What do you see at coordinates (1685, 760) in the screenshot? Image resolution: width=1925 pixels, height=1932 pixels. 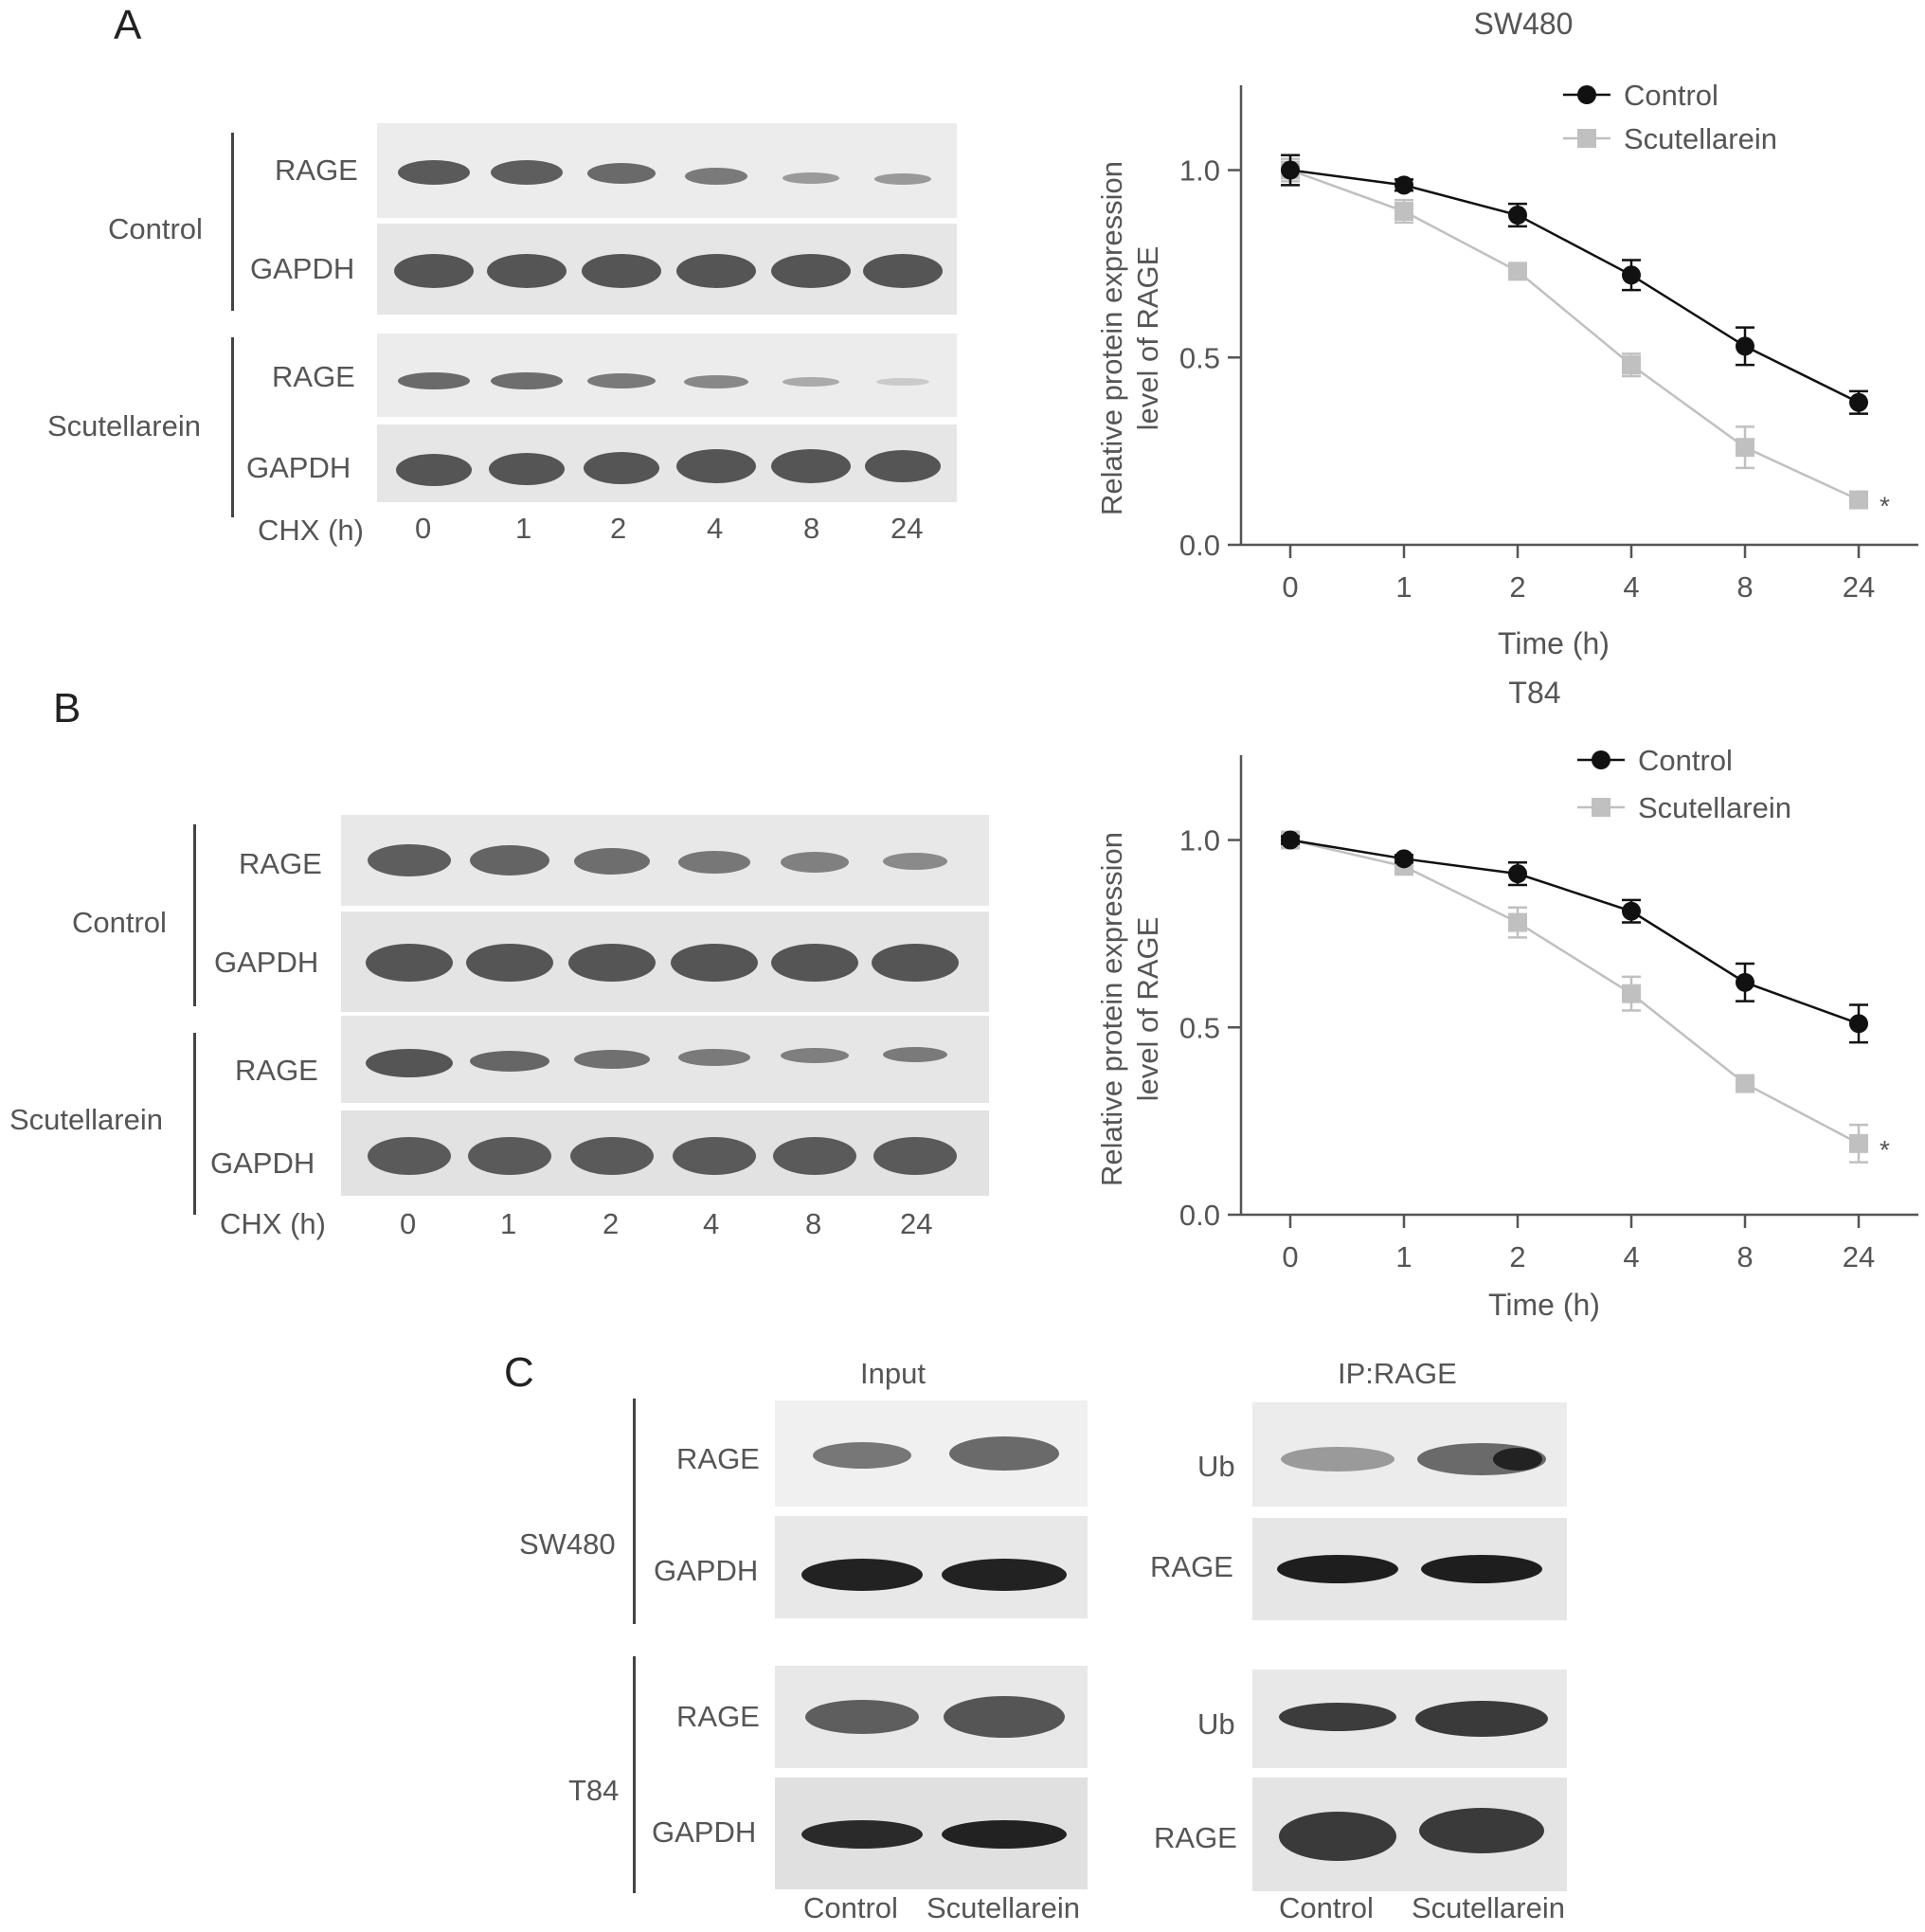 I see `legend-label: Control` at bounding box center [1685, 760].